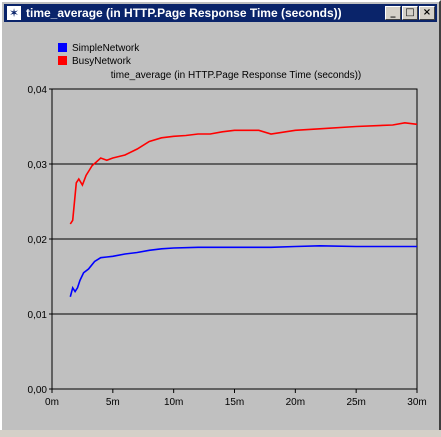  Describe the element at coordinates (113, 402) in the screenshot. I see `x-tick-label-1: 5m` at that location.